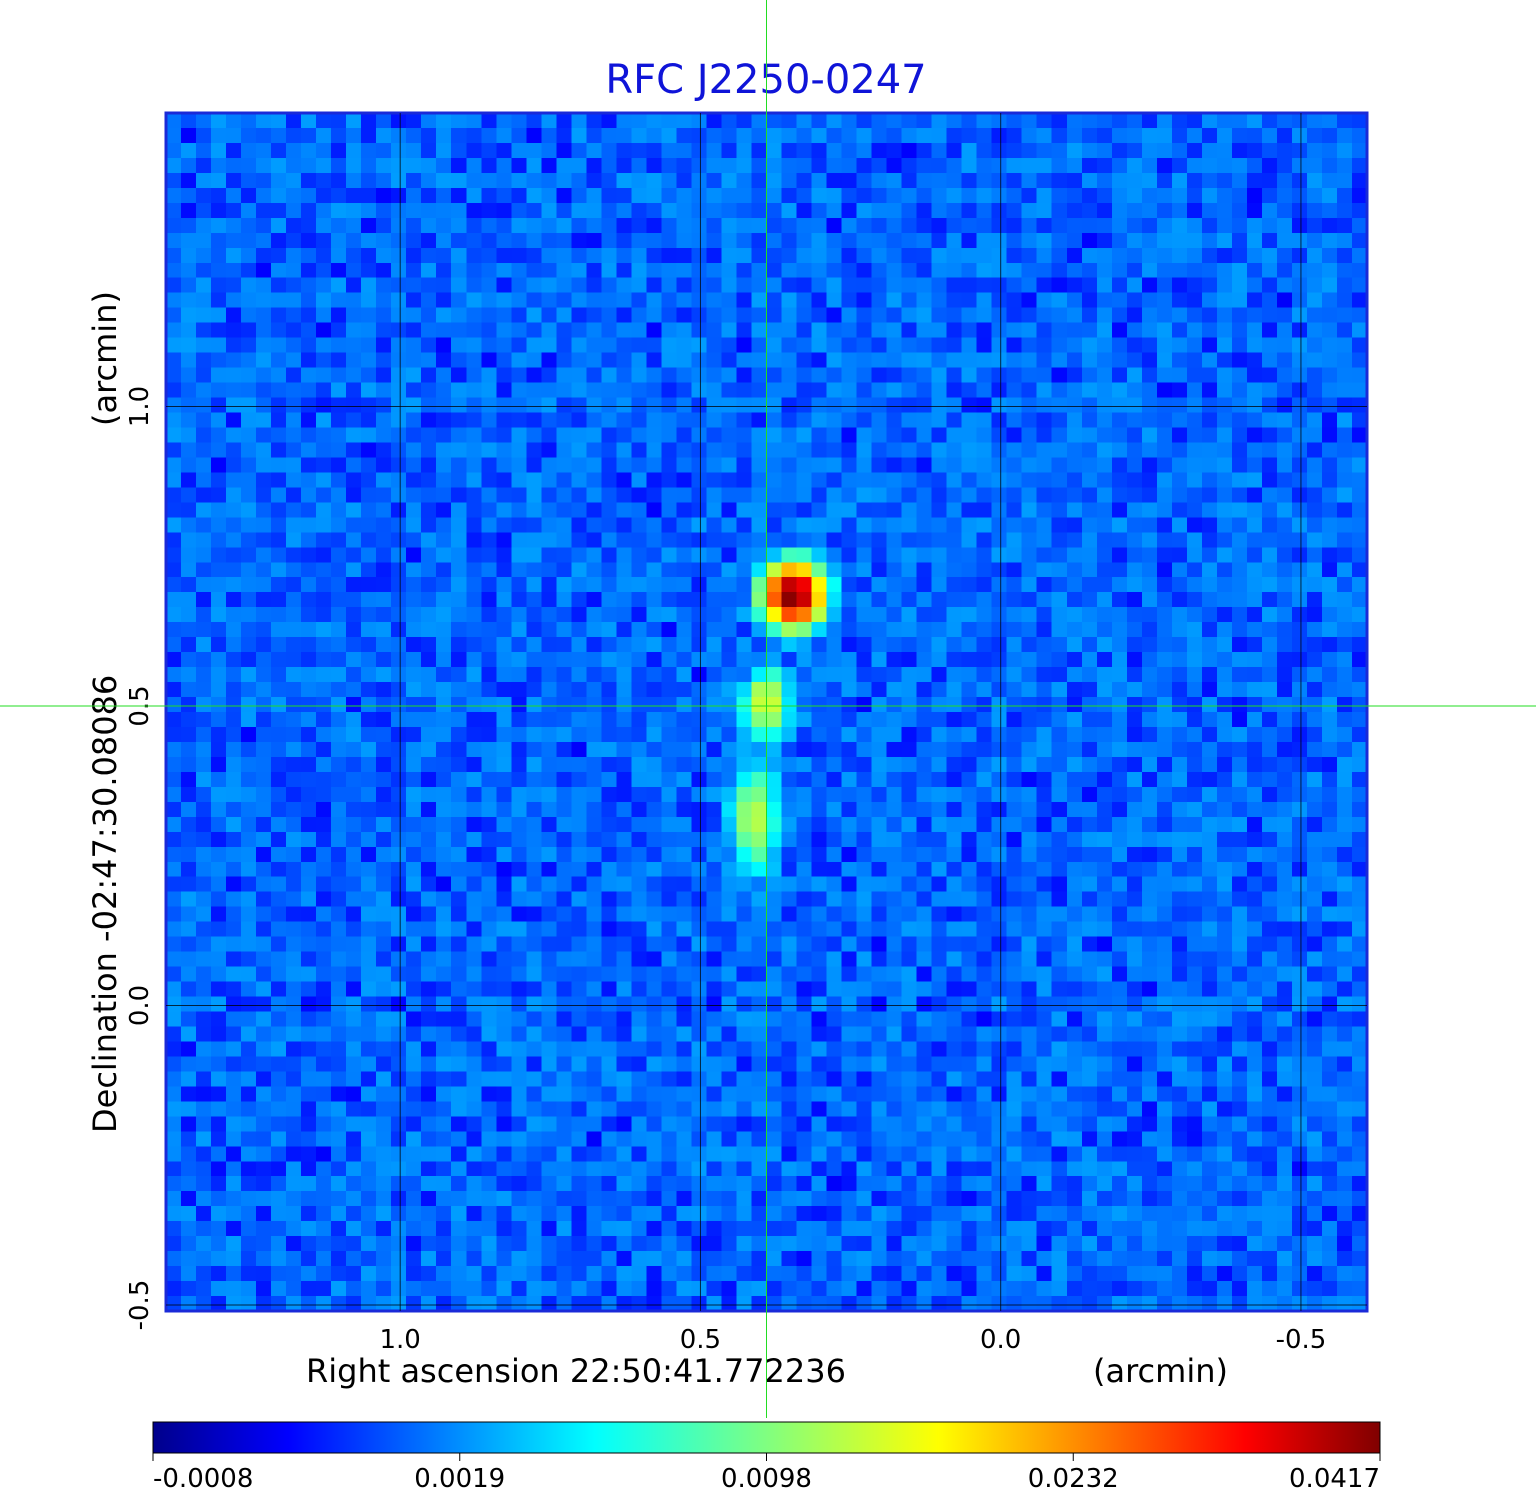  What do you see at coordinates (1160, 1371) in the screenshot?
I see `x-axis-unit: (arcmin)` at bounding box center [1160, 1371].